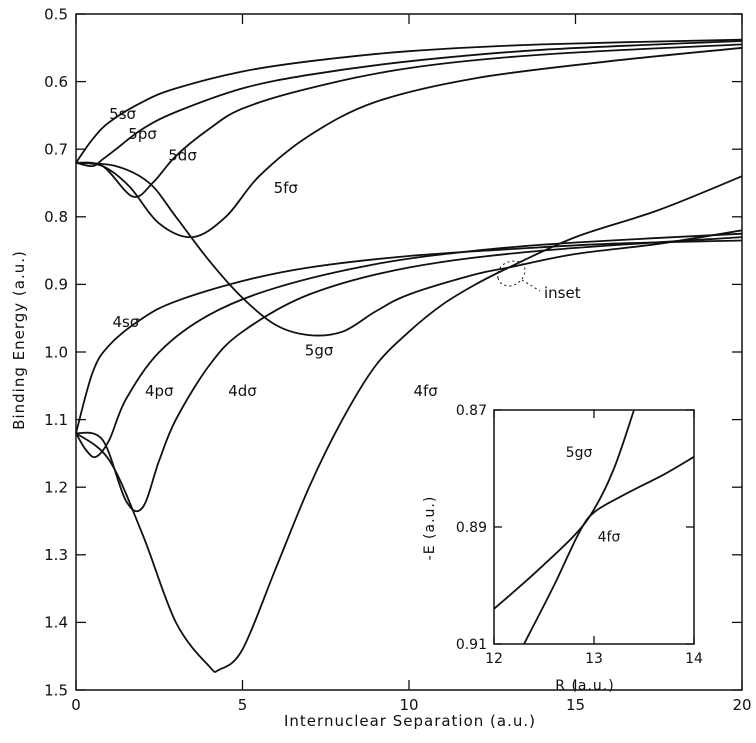 This screenshot has height=743, width=756. Describe the element at coordinates (56, 82) in the screenshot. I see `y-tick-label: 0.6` at that location.